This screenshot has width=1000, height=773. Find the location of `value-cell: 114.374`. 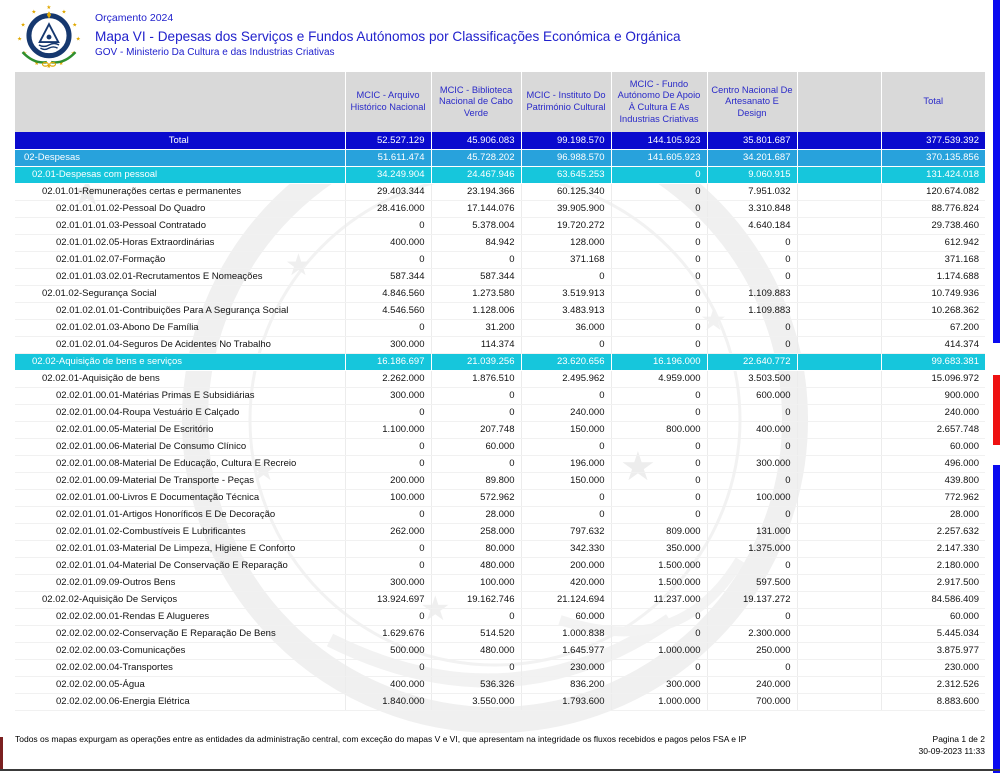

value-cell: 114.374 is located at coordinates (476, 345).